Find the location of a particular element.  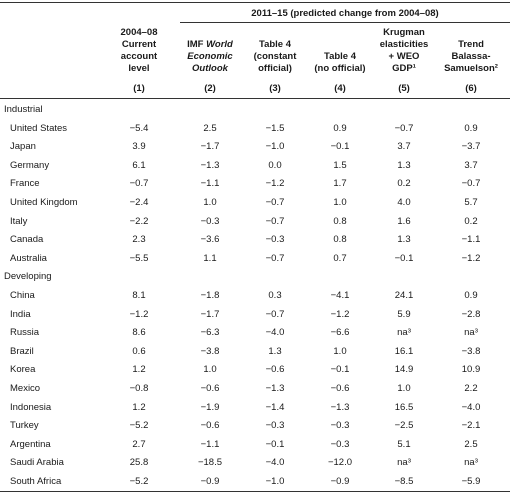

table-cell: 2.5 is located at coordinates (471, 444).